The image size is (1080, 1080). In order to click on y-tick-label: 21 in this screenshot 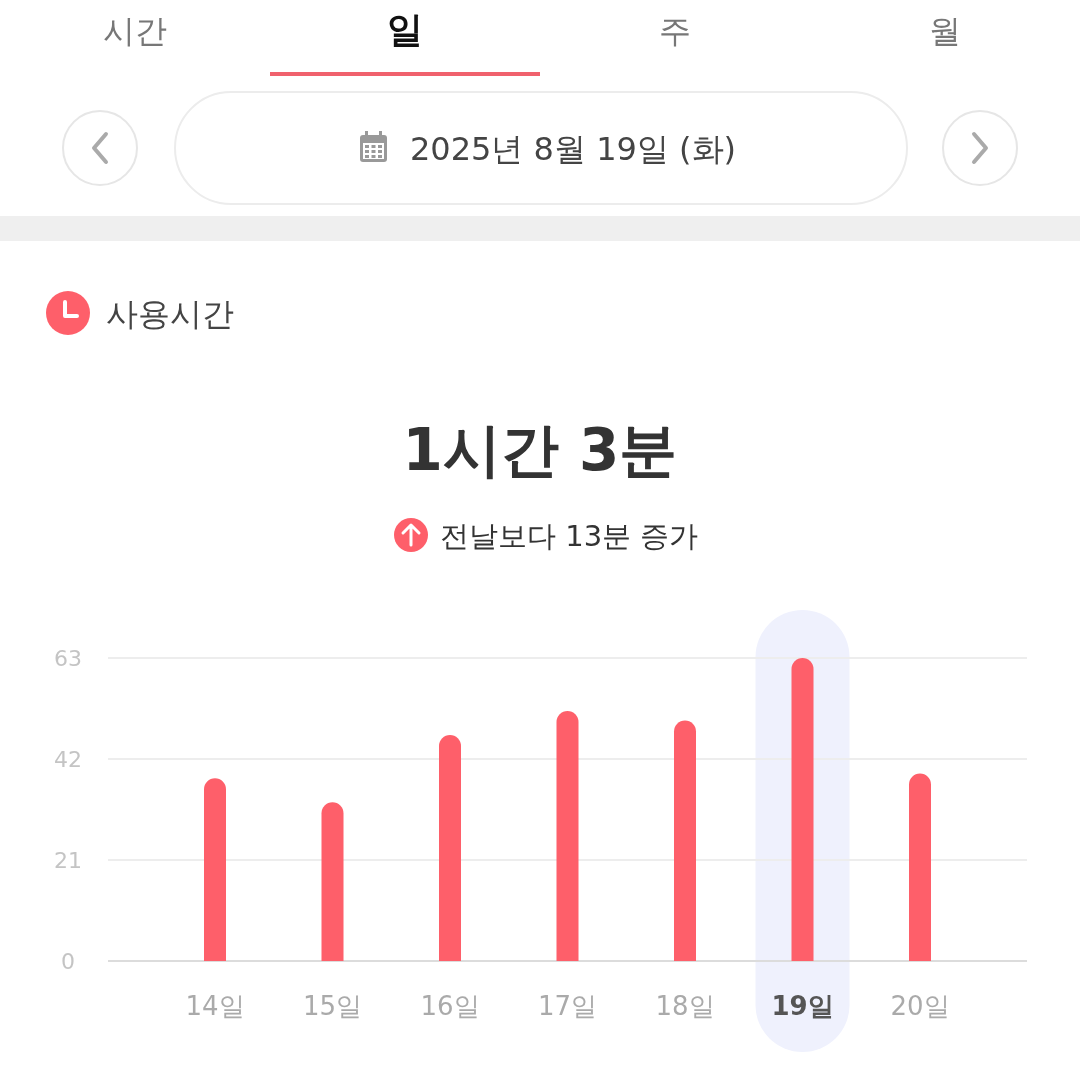, I will do `click(68, 860)`.